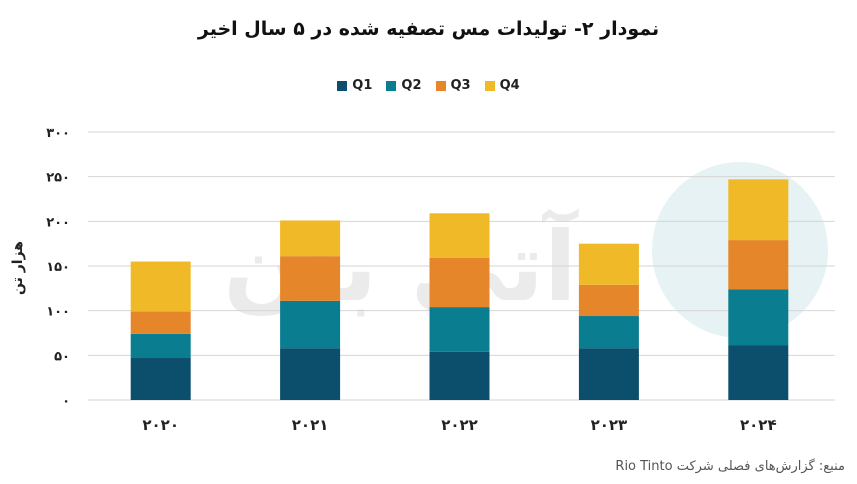 The height and width of the screenshot is (484, 857). Describe the element at coordinates (58, 133) in the screenshot. I see `y-tick-label: ۳۰۰` at that location.